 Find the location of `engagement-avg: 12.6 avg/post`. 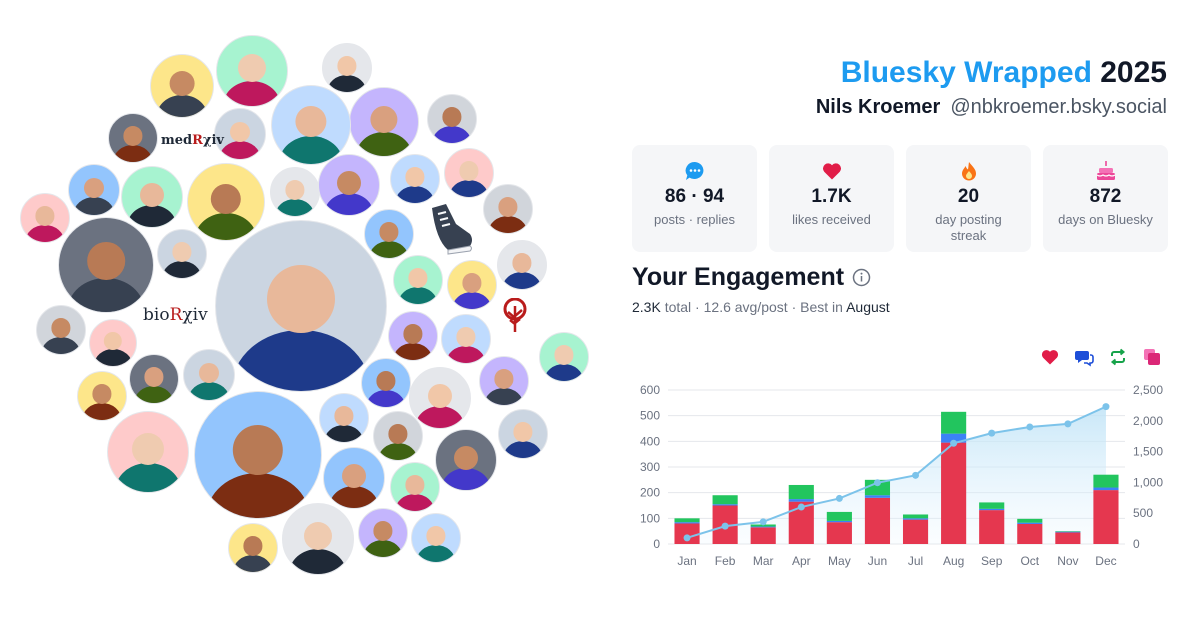

engagement-avg: 12.6 avg/post is located at coordinates (745, 307).